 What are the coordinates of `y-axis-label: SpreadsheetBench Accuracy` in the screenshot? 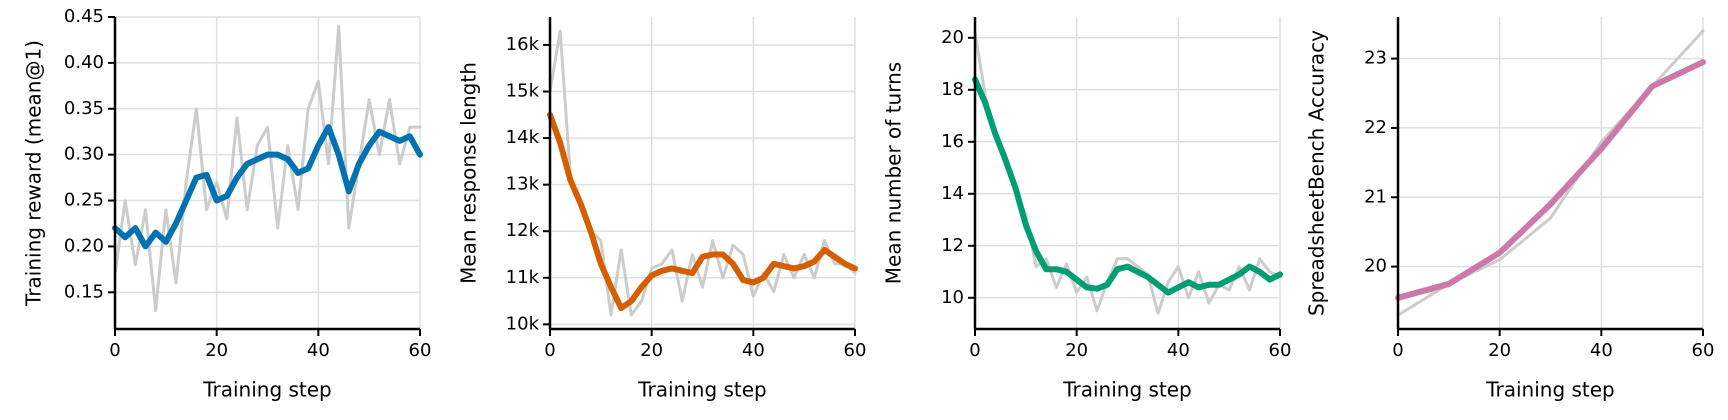 It's located at (1317, 173).